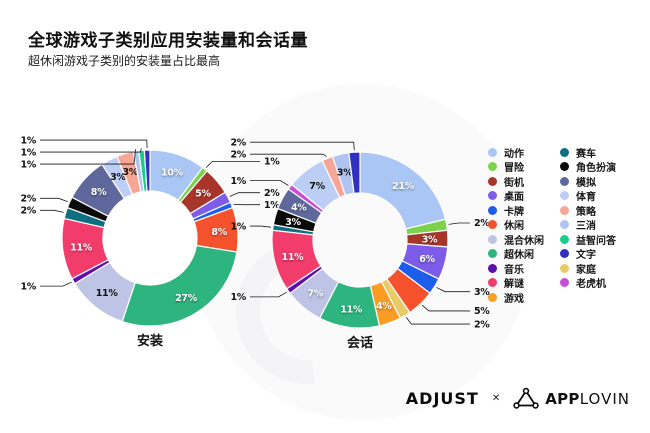  Describe the element at coordinates (403, 186) in the screenshot. I see `slice-label-动作: 21%` at that location.